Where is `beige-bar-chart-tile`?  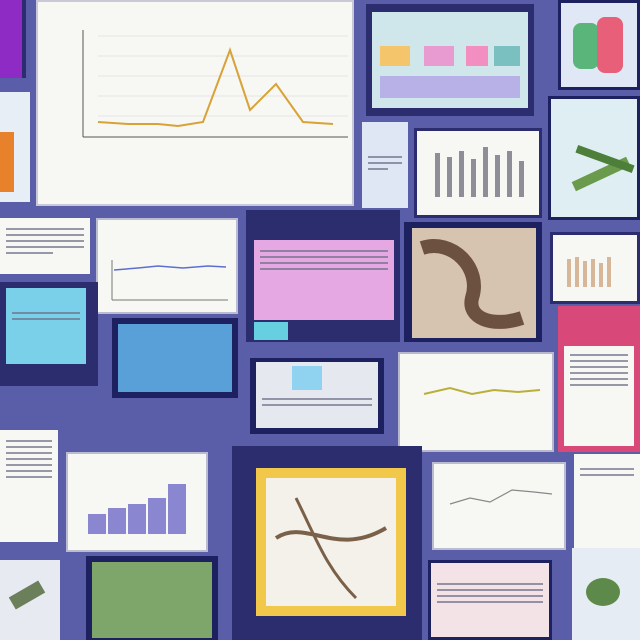 beige-bar-chart-tile is located at coordinates (595, 268).